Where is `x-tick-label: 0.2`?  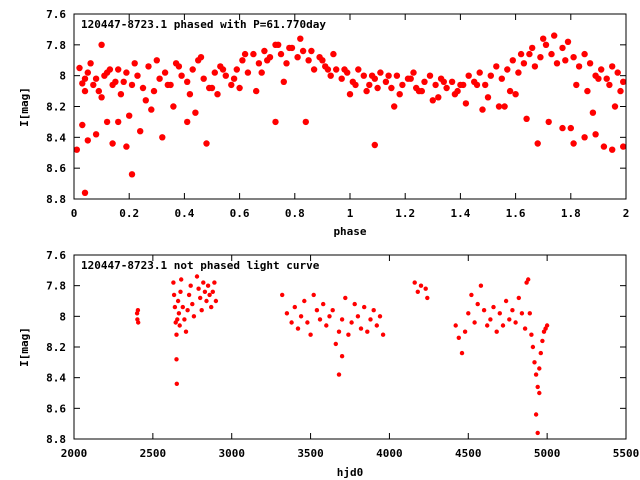
x-tick-label: 0.2 is located at coordinates (129, 213).